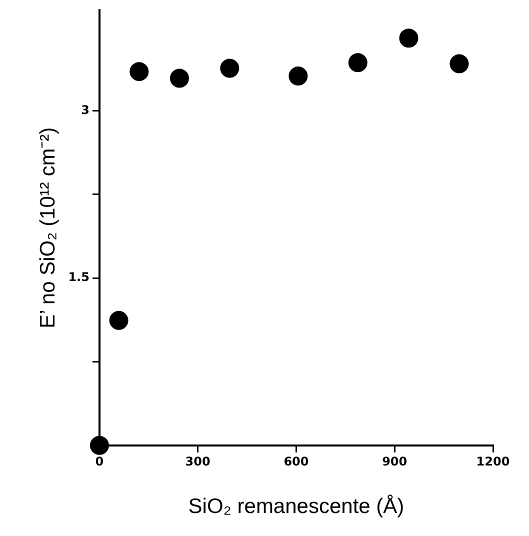  I want to click on x-tick-label: 1200, so click(493, 461).